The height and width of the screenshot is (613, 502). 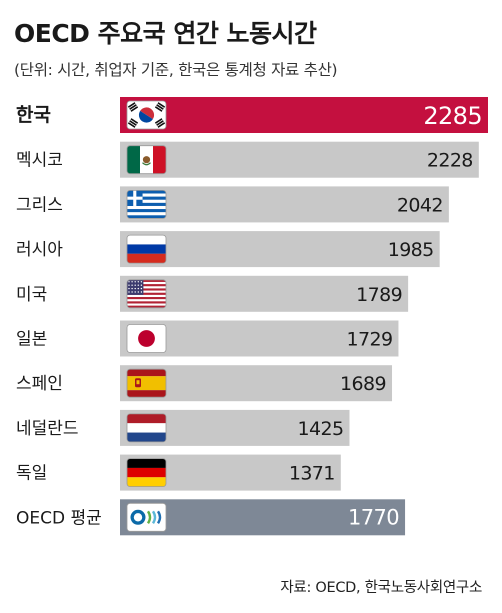 What do you see at coordinates (369, 340) in the screenshot?
I see `value-label: 1729` at bounding box center [369, 340].